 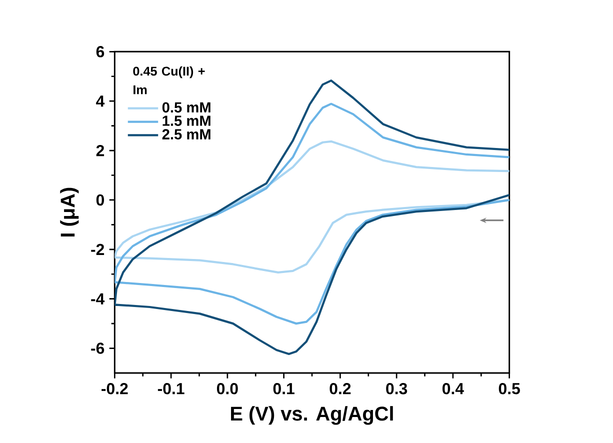 What do you see at coordinates (115, 388) in the screenshot?
I see `x-tick-label: -0.2` at bounding box center [115, 388].